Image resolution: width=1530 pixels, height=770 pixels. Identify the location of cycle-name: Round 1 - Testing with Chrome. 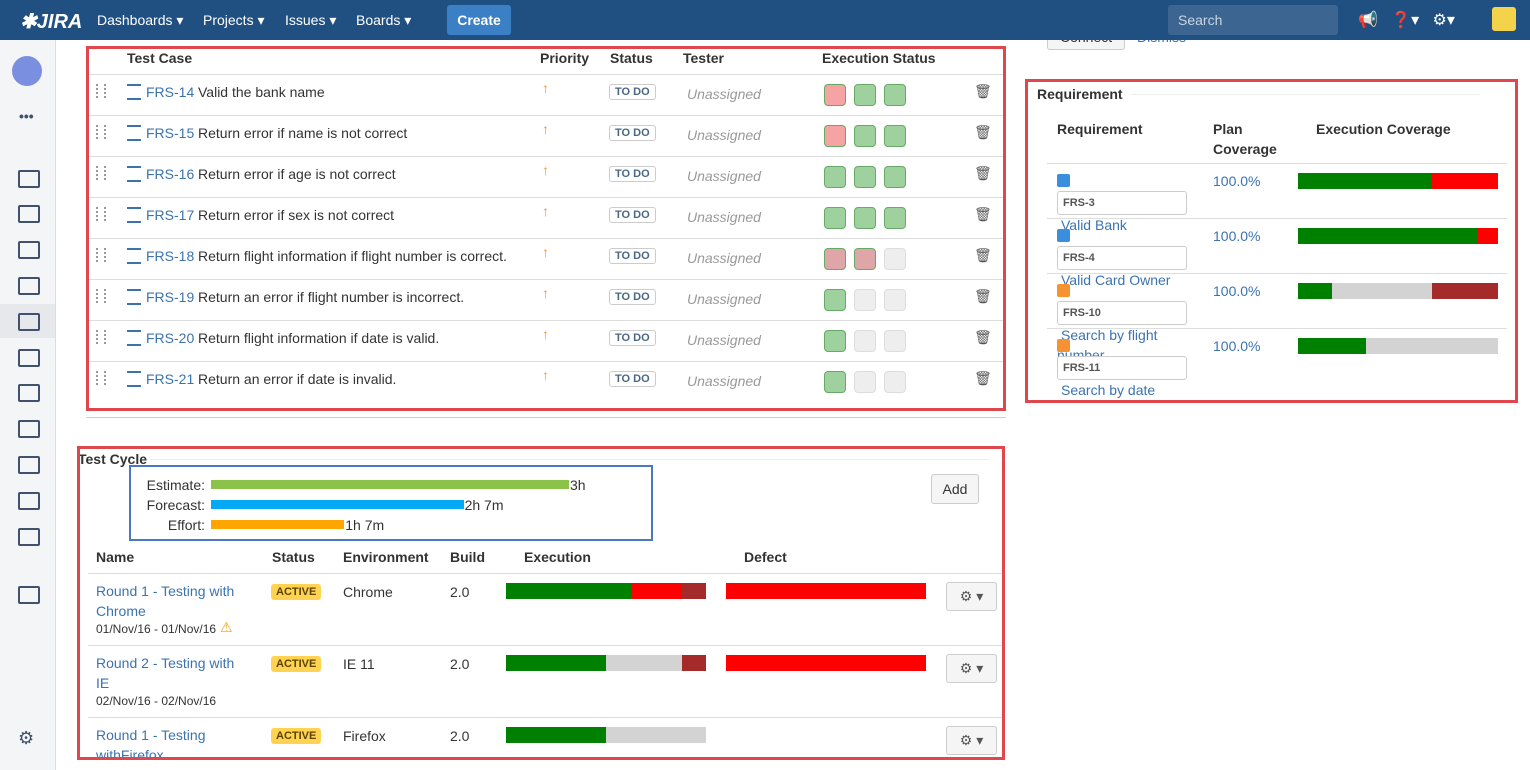
(165, 601).